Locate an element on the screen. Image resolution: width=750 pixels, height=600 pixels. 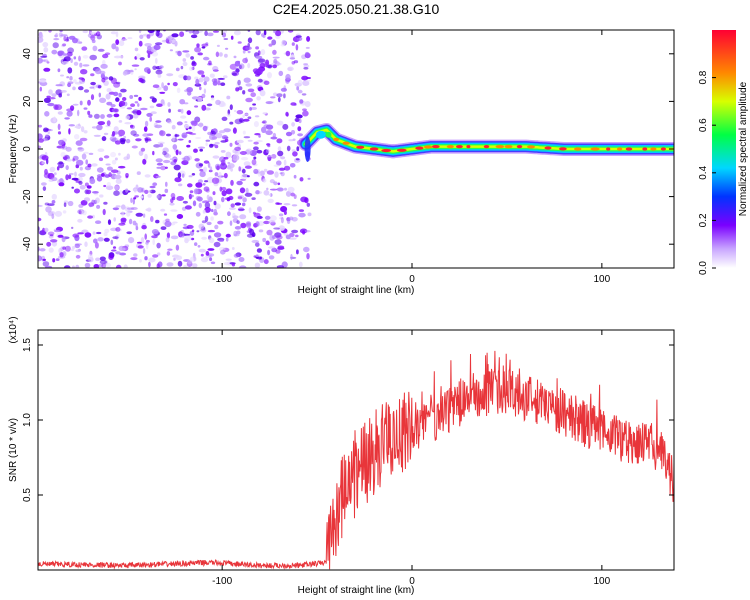
y-tick-label: -20 is located at coordinates (27, 196).